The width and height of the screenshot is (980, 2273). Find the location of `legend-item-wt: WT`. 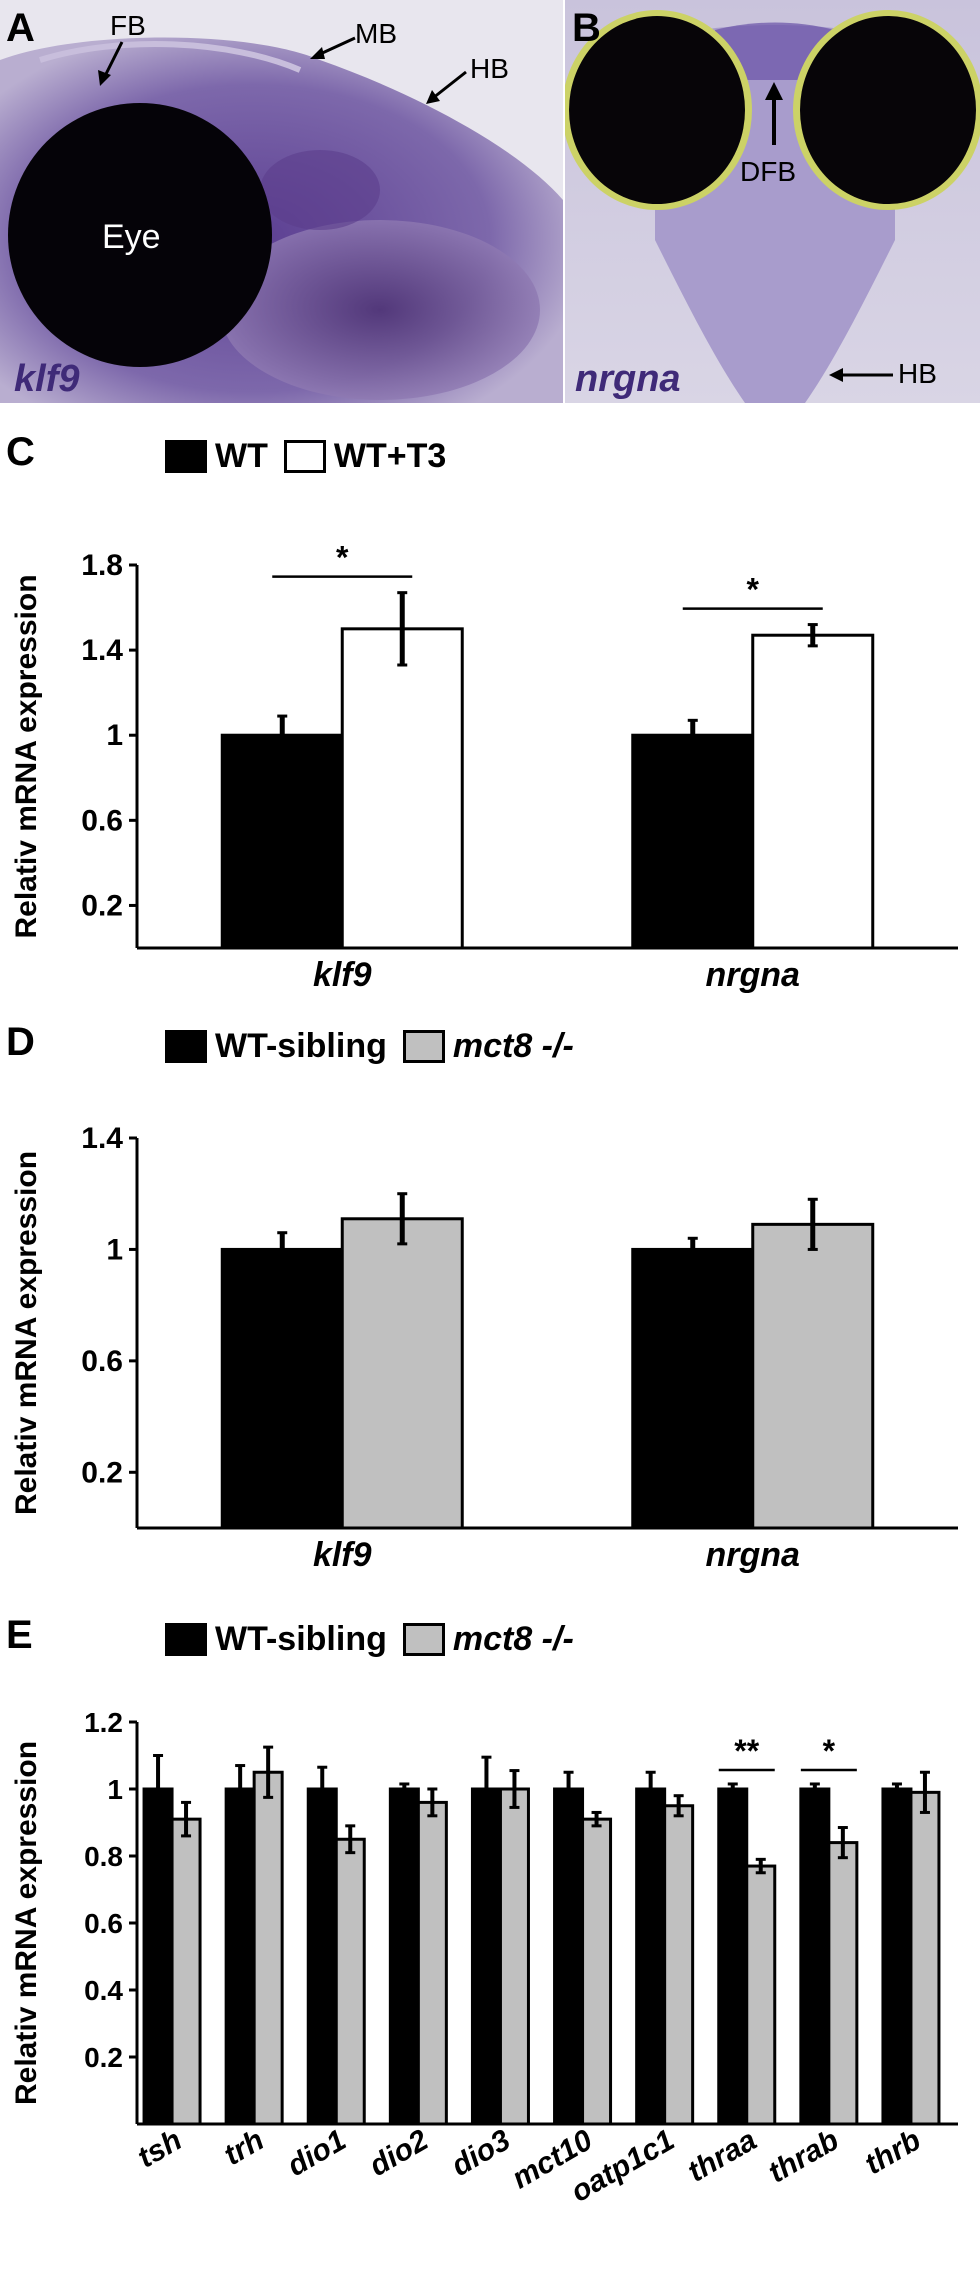

legend-item-wt: WT is located at coordinates (216, 456).